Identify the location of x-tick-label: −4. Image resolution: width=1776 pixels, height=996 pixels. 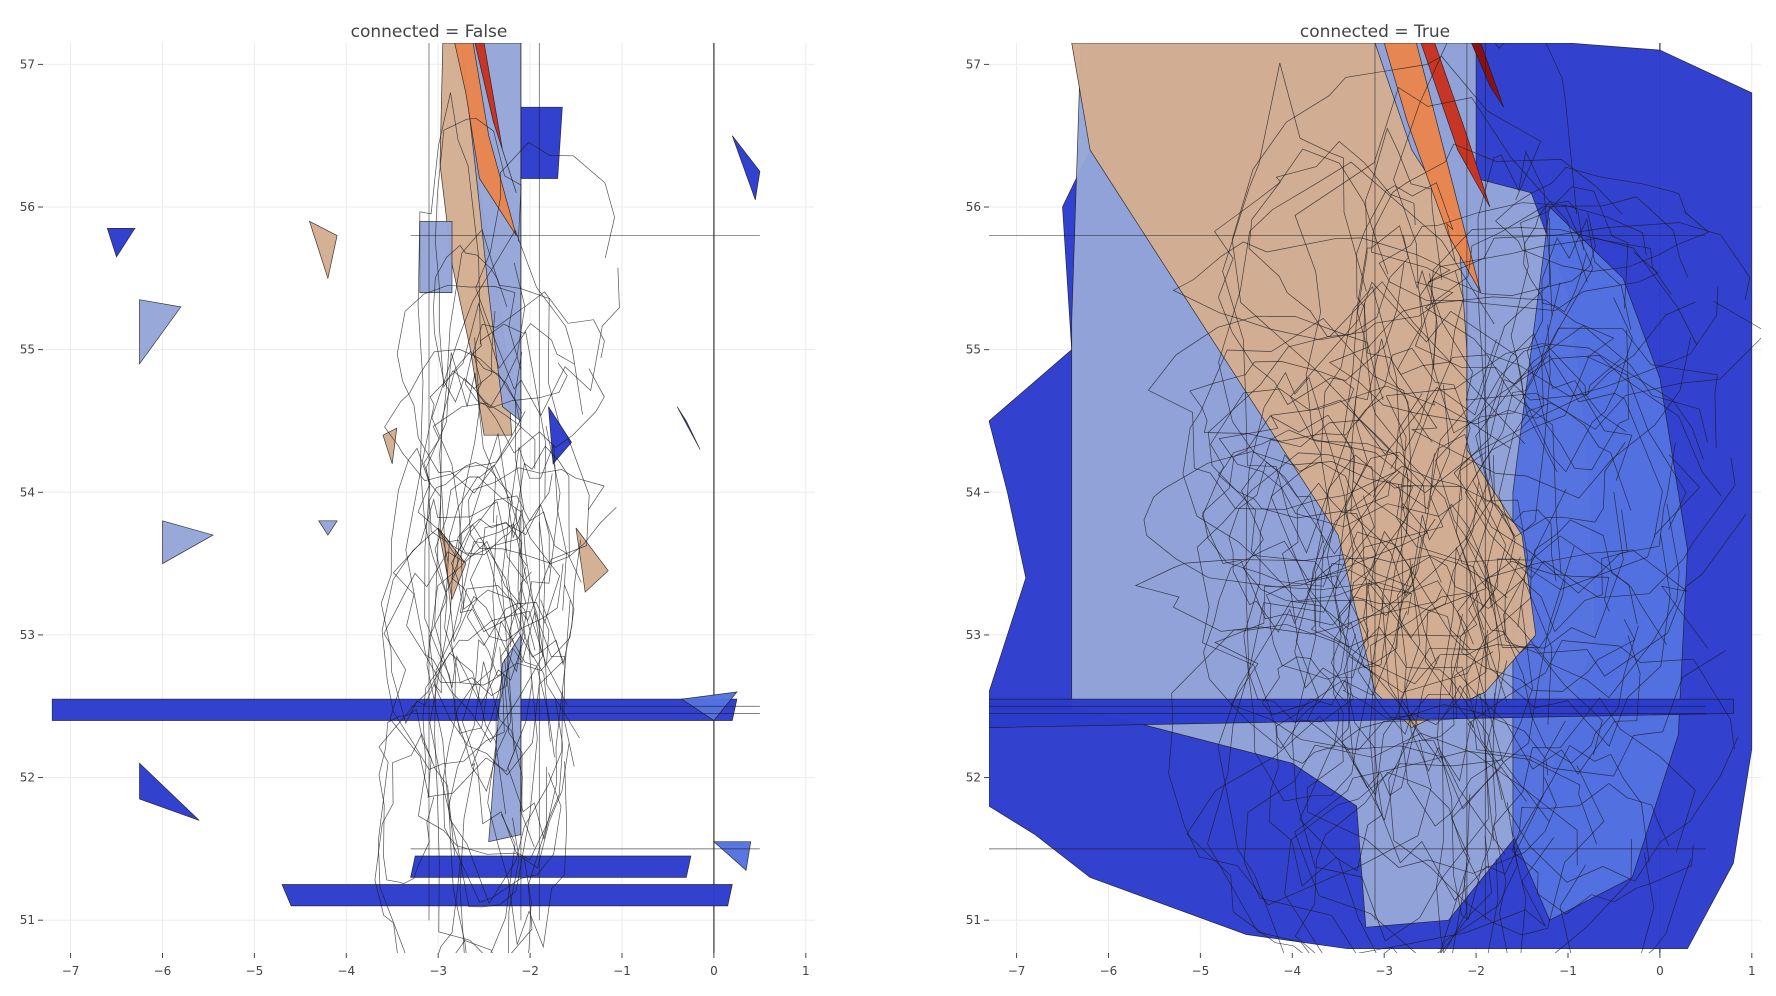
(1292, 971).